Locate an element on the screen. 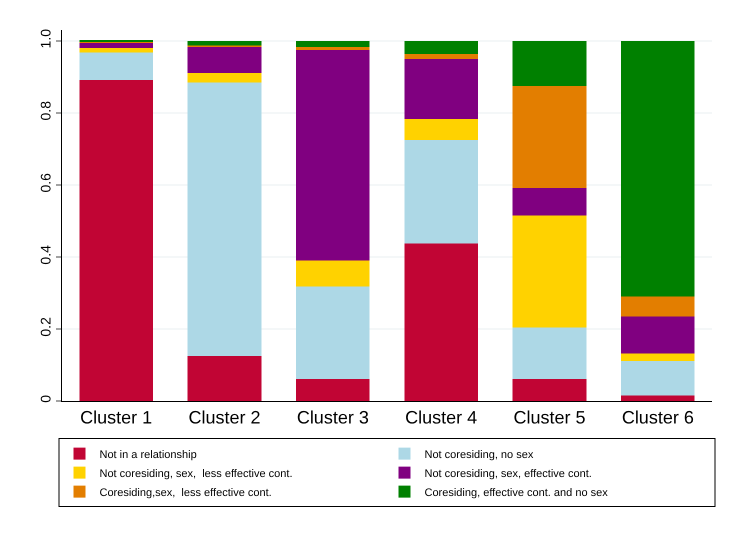 This screenshot has width=737, height=537. legend-label: Not coresiding, sex, effective cont. is located at coordinates (508, 474).